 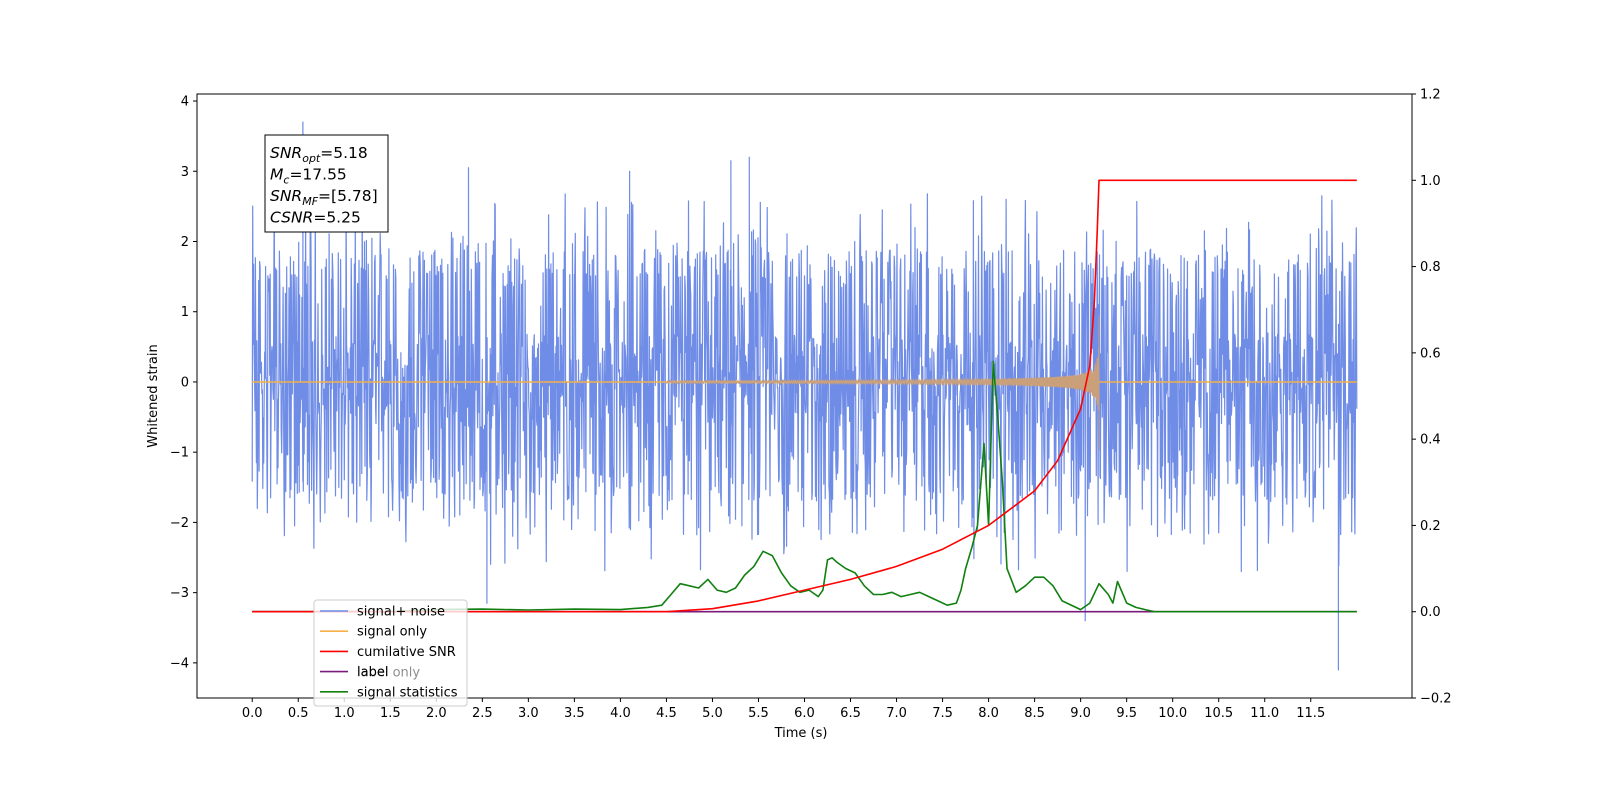 I want to click on x-tick-label: 1.0, so click(x=344, y=713).